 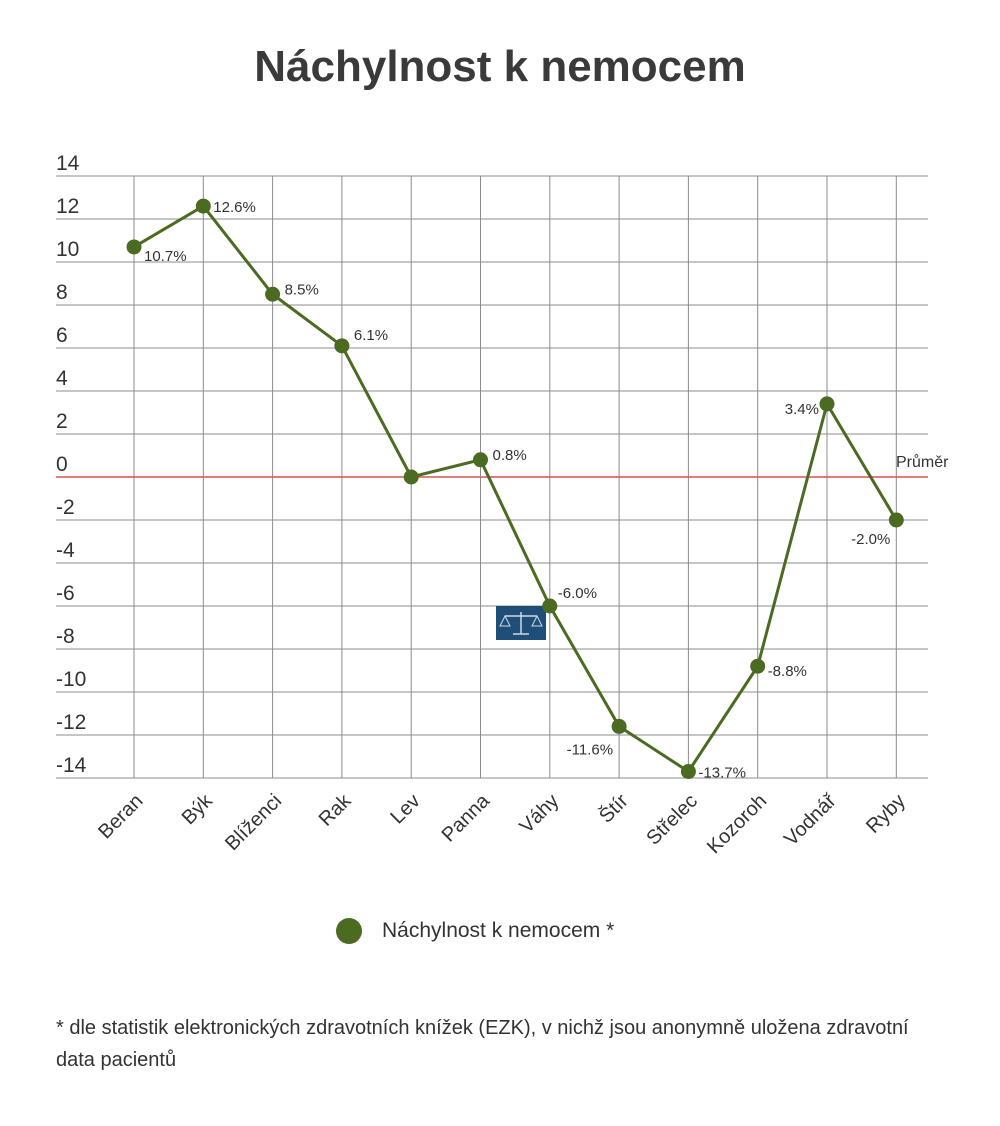 What do you see at coordinates (498, 930) in the screenshot?
I see `legend-label: Náchylnost k nemocem *` at bounding box center [498, 930].